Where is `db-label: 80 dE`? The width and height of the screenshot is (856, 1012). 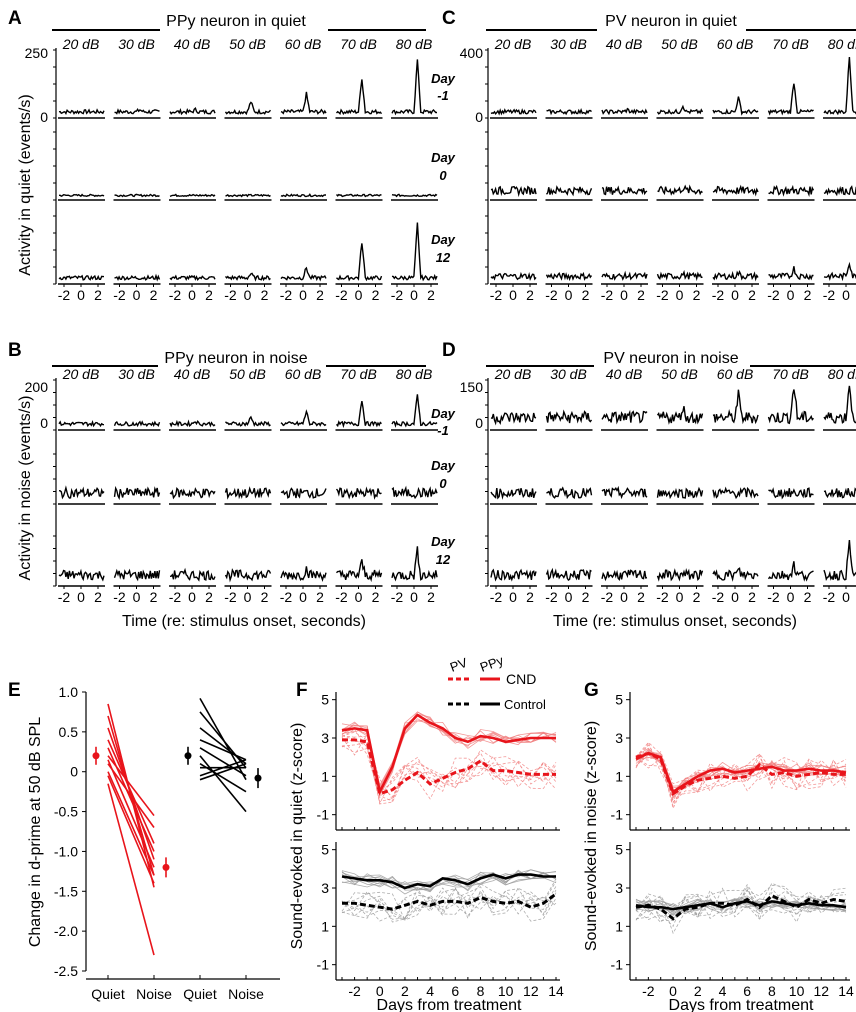
db-label: 80 dE is located at coordinates (842, 44).